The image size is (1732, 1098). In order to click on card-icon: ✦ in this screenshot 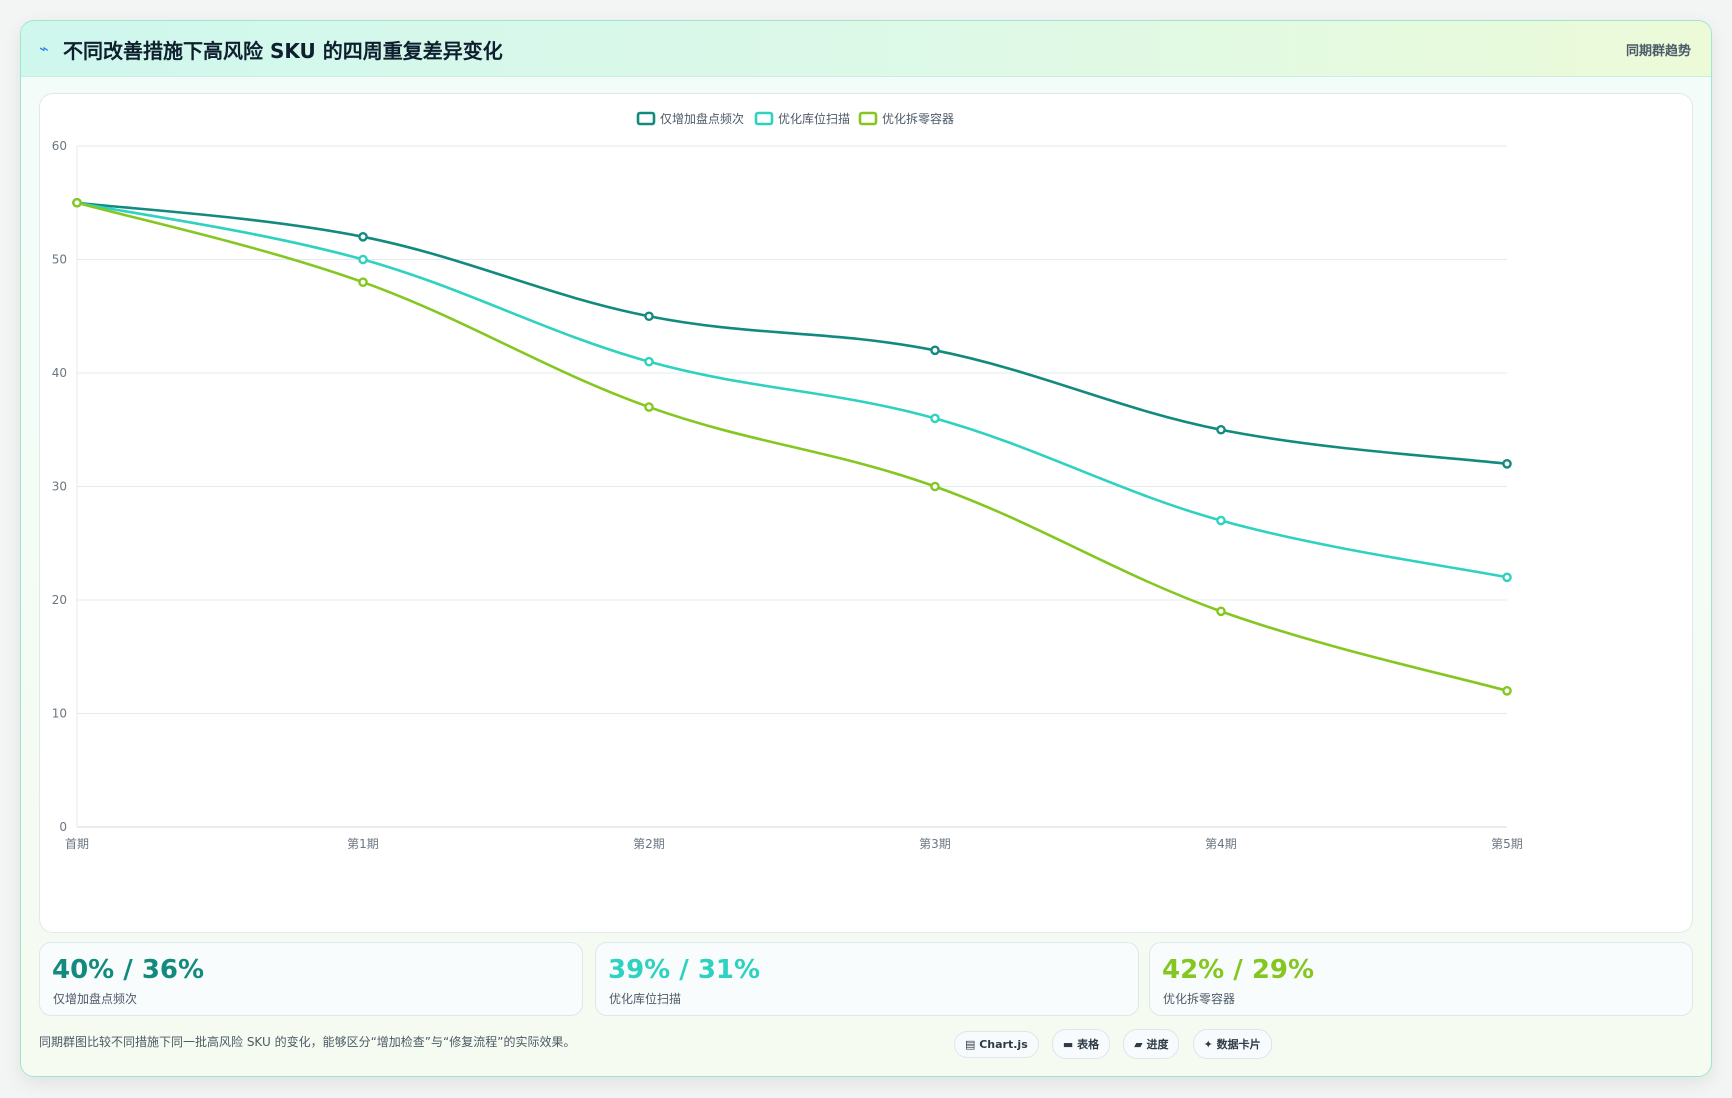, I will do `click(1210, 1044)`.